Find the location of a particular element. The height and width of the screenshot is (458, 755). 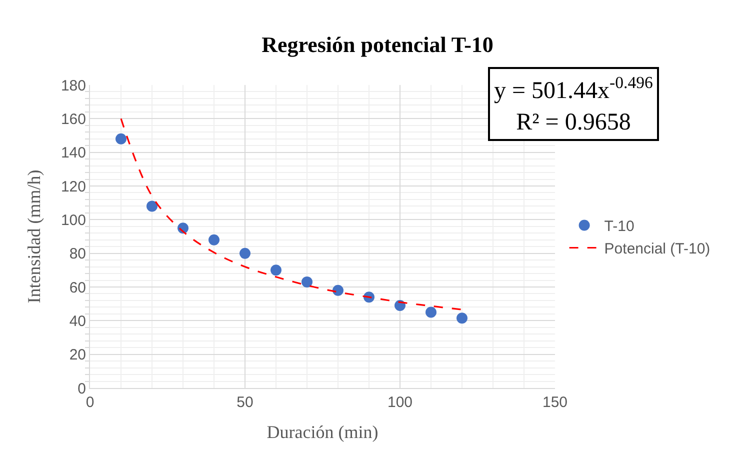

x-tick-label: 50 is located at coordinates (245, 402).